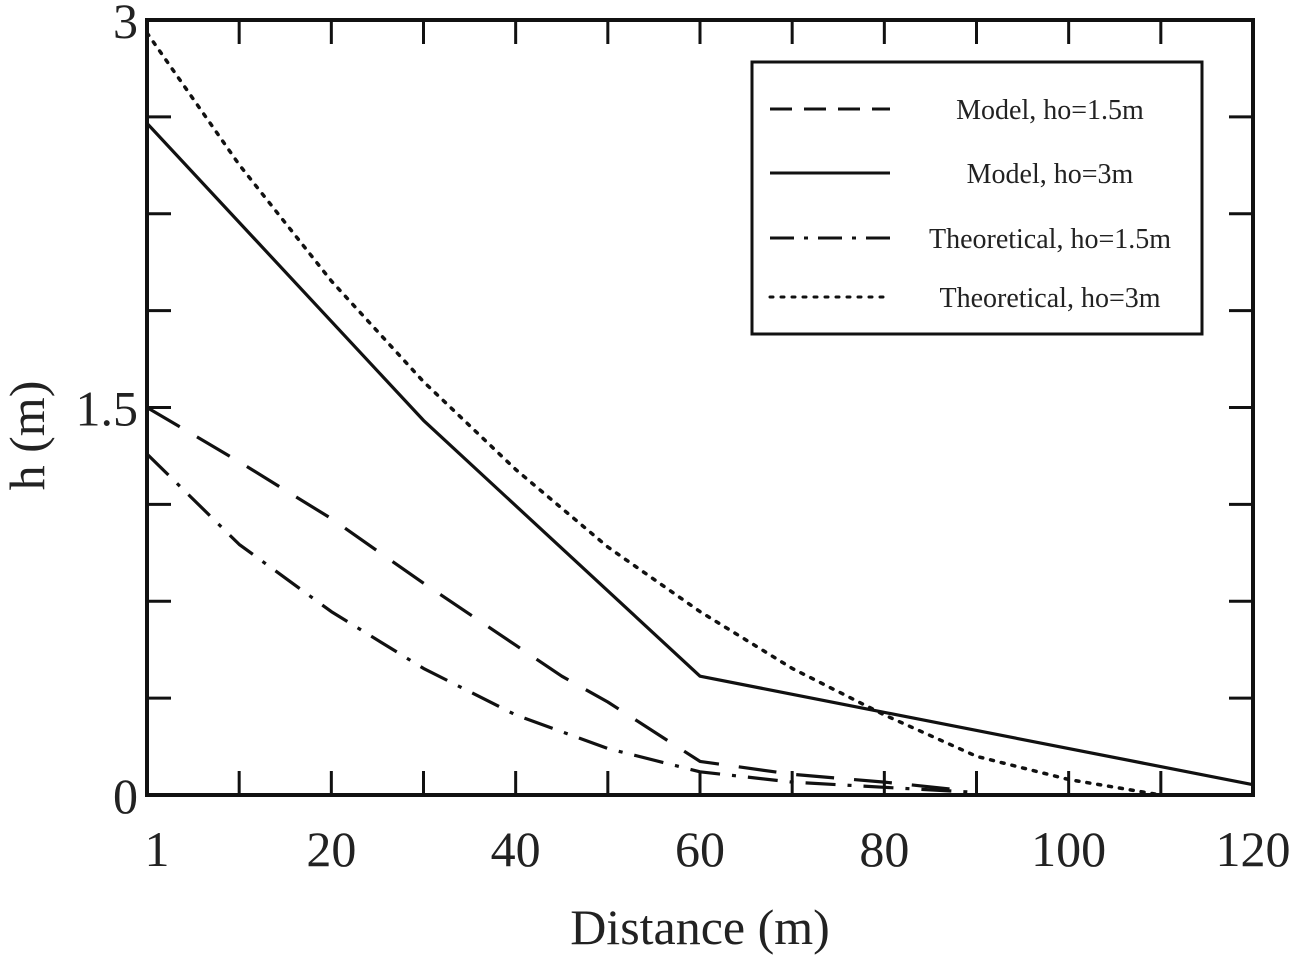  Describe the element at coordinates (1050, 110) in the screenshot. I see `legend-label-1: Model, ho=1.5m` at that location.